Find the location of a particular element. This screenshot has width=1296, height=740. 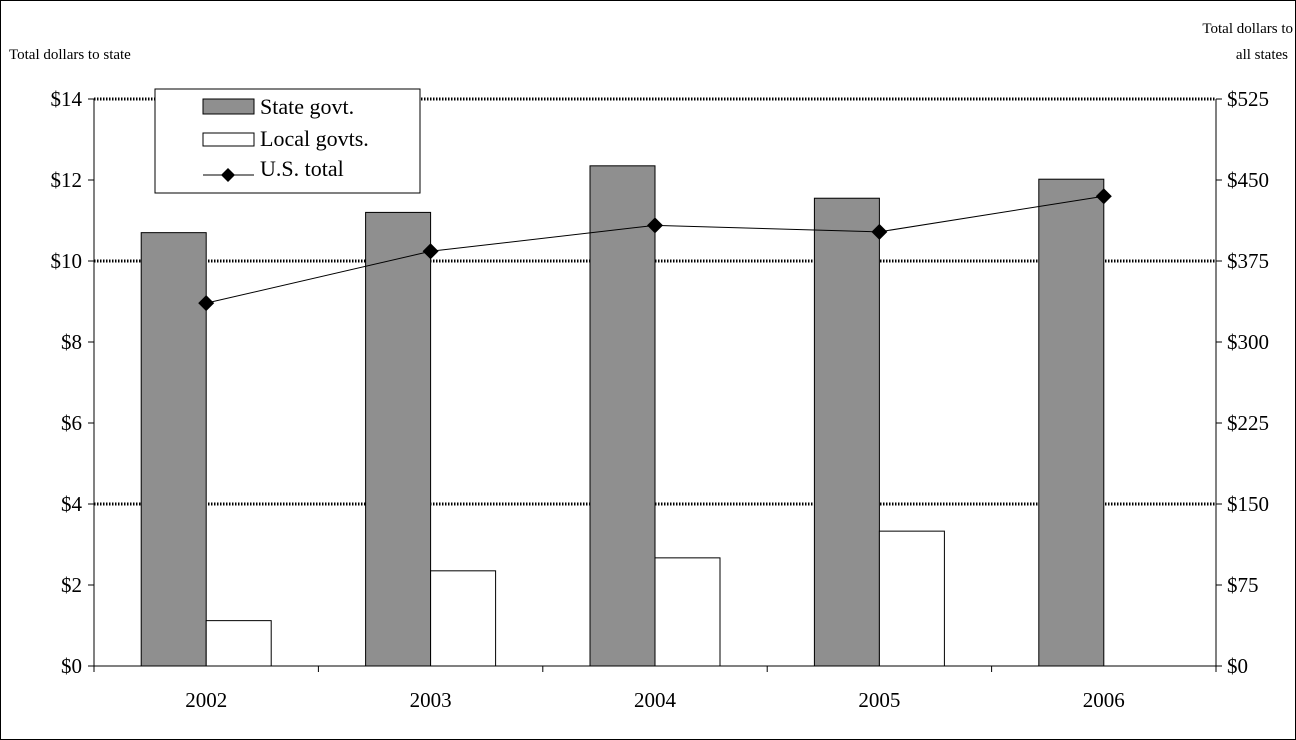

bar-local-govts-2003 is located at coordinates (463, 618).